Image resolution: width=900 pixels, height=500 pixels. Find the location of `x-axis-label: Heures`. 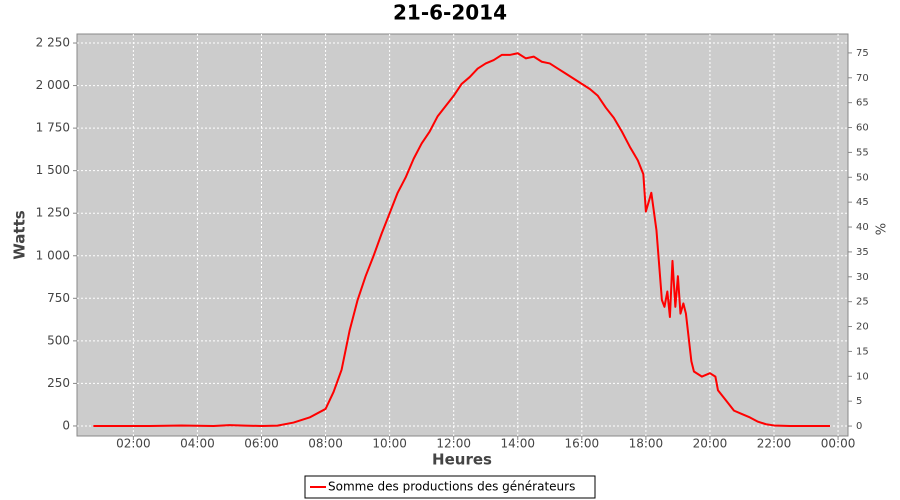

x-axis-label: Heures is located at coordinates (462, 460).